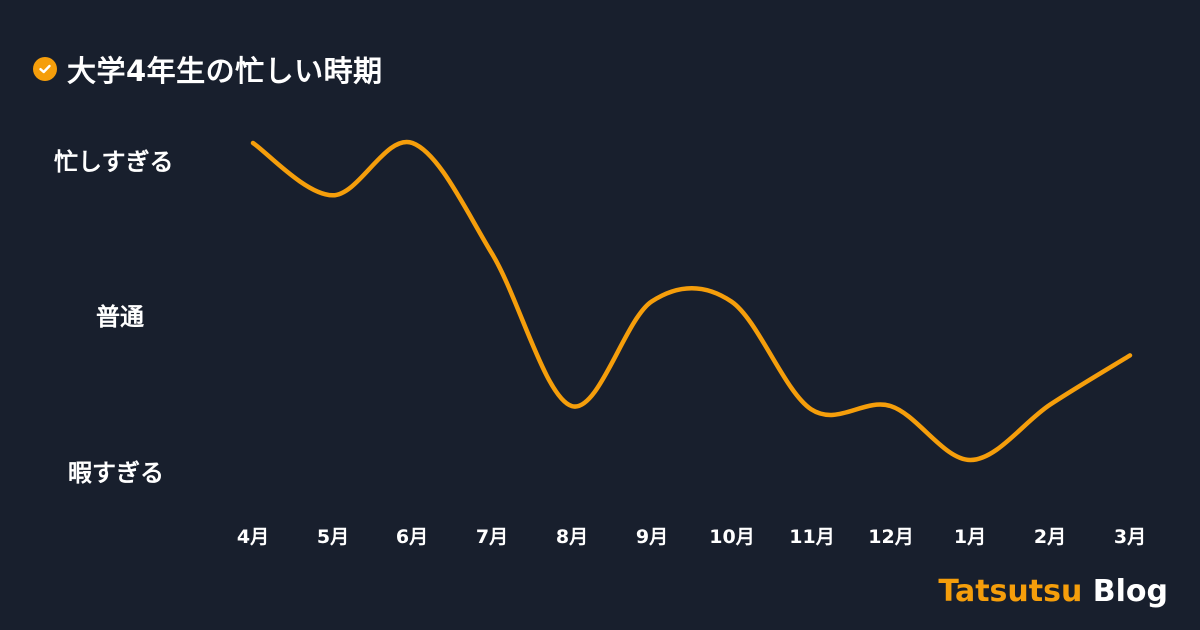  Describe the element at coordinates (1050, 537) in the screenshot. I see `x-label: 2月` at that location.